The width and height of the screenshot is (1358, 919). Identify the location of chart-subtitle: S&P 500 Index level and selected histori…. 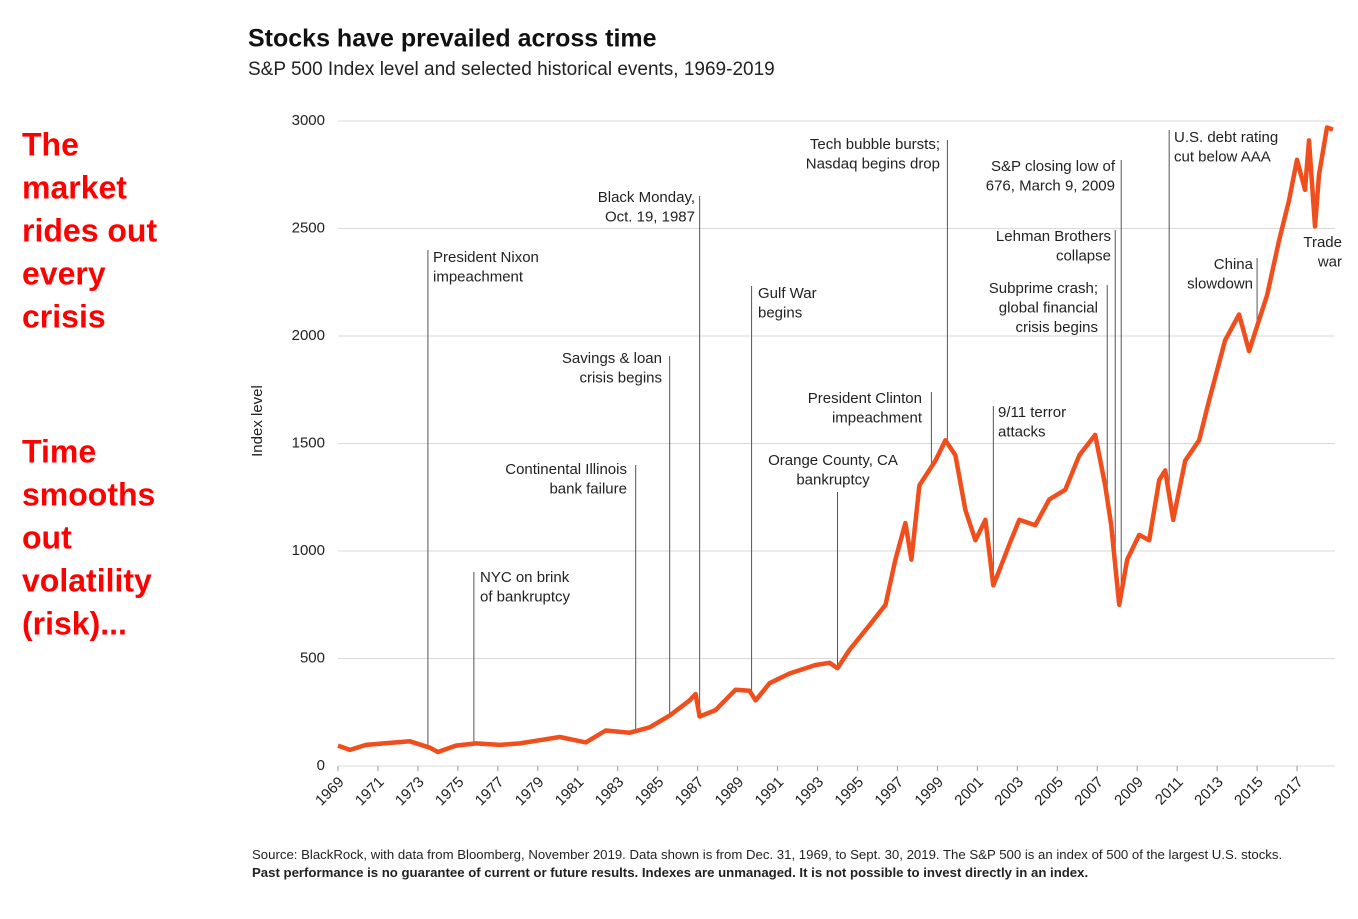
(511, 69).